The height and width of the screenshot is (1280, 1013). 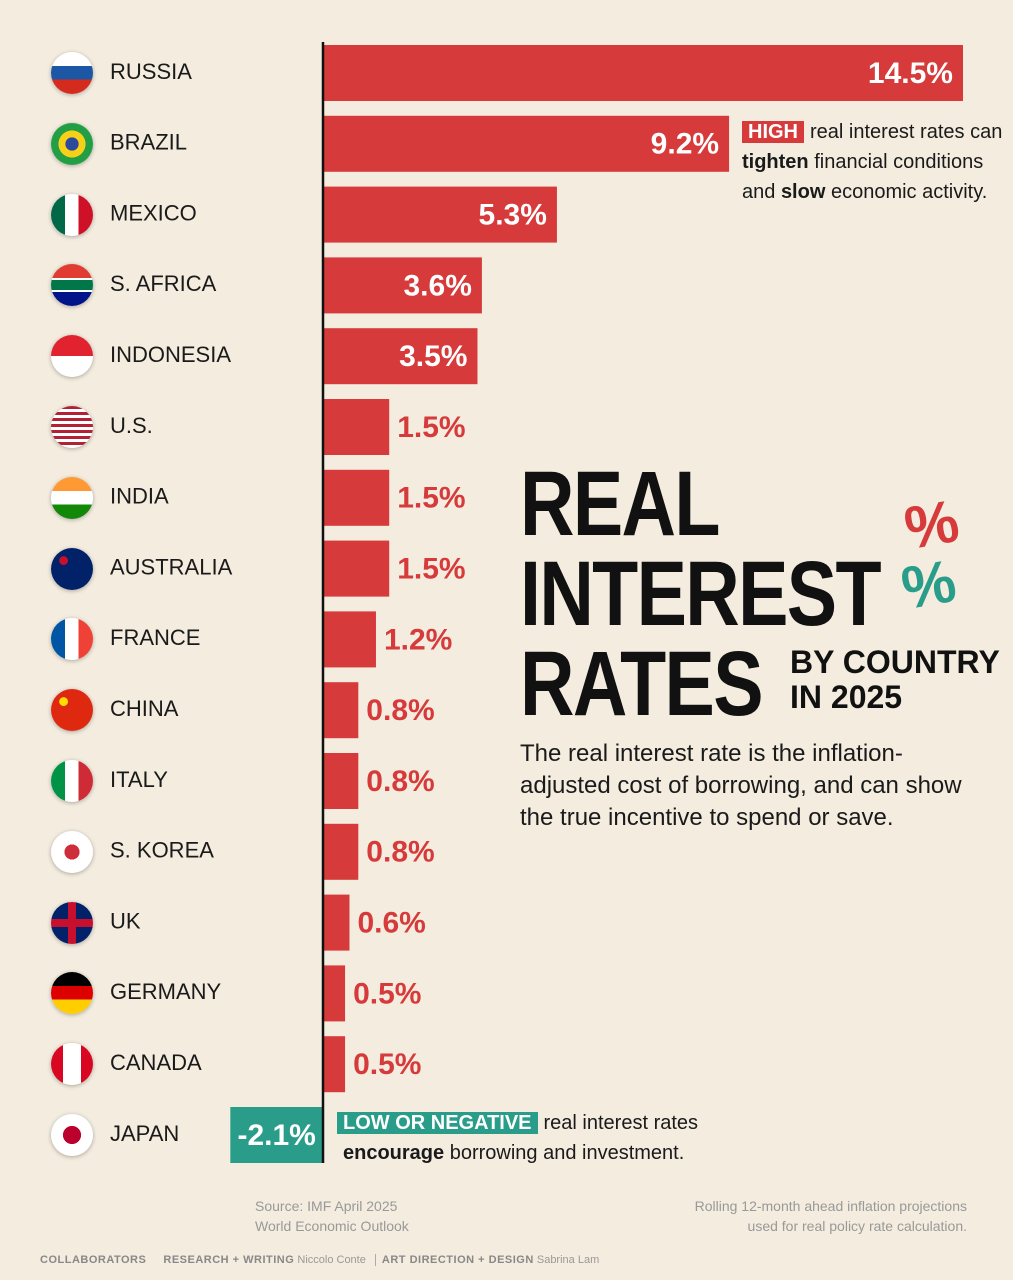 What do you see at coordinates (568, 1260) in the screenshot?
I see `credit-name: Sabrina Lam` at bounding box center [568, 1260].